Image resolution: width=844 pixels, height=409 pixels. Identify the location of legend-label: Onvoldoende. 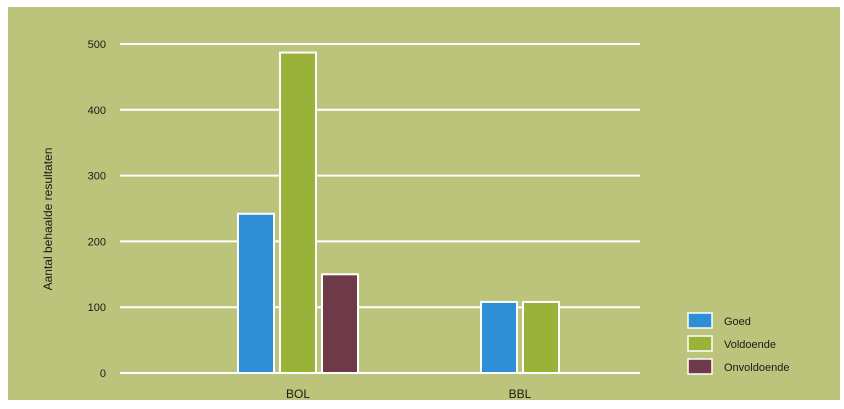
(756, 368).